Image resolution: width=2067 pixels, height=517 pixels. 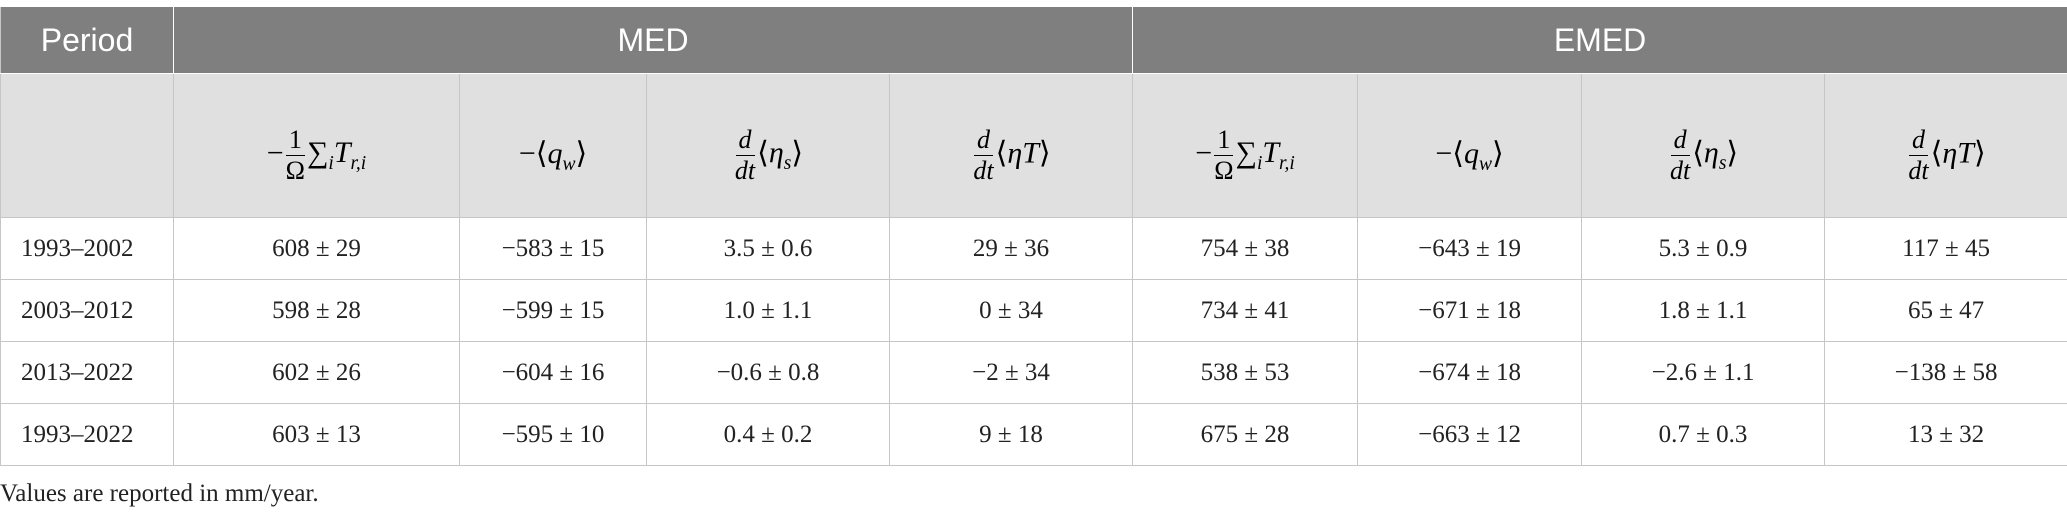 I want to click on value-cell: −599 ± 15, so click(x=553, y=310).